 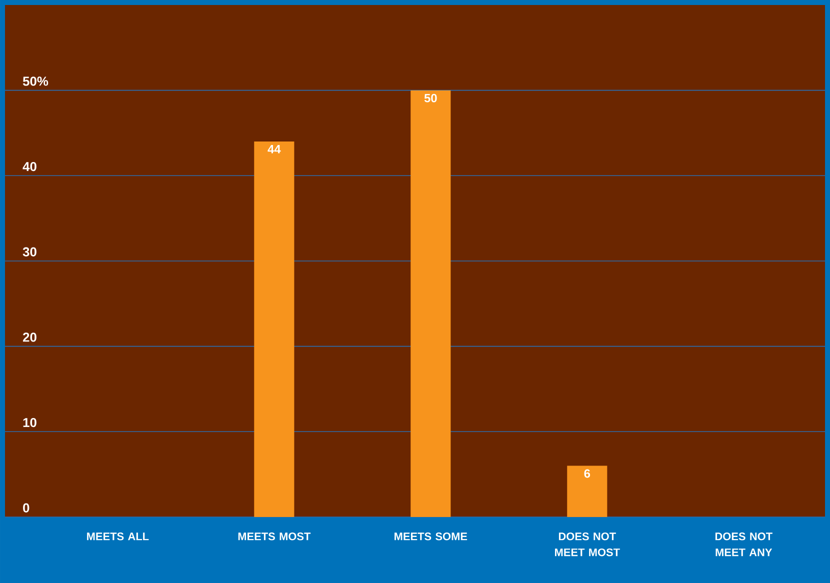 I want to click on y-tick-label: 20, so click(x=29, y=337).